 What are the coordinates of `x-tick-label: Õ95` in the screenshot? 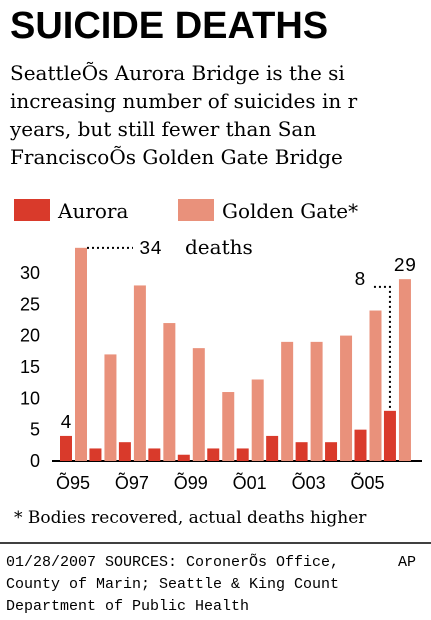 It's located at (73, 482).